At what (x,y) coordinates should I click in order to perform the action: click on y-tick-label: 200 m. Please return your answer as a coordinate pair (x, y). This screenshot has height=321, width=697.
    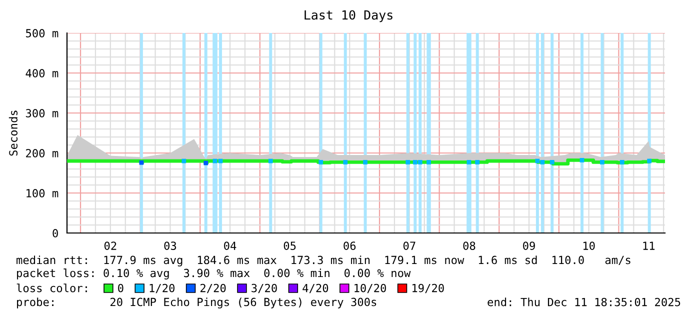
    Looking at the image, I should click on (42, 153).